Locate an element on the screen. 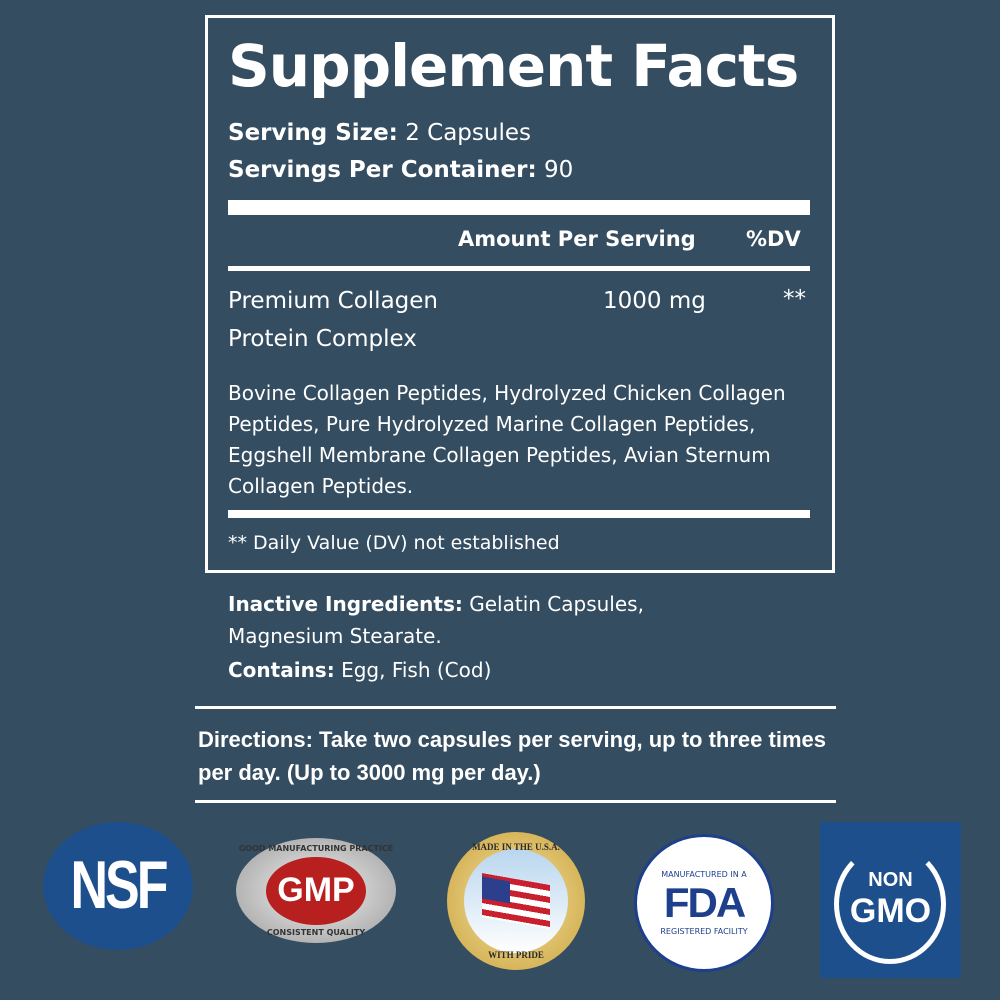  usa-top-text: MADE IN THE U.S.A. is located at coordinates (516, 847).